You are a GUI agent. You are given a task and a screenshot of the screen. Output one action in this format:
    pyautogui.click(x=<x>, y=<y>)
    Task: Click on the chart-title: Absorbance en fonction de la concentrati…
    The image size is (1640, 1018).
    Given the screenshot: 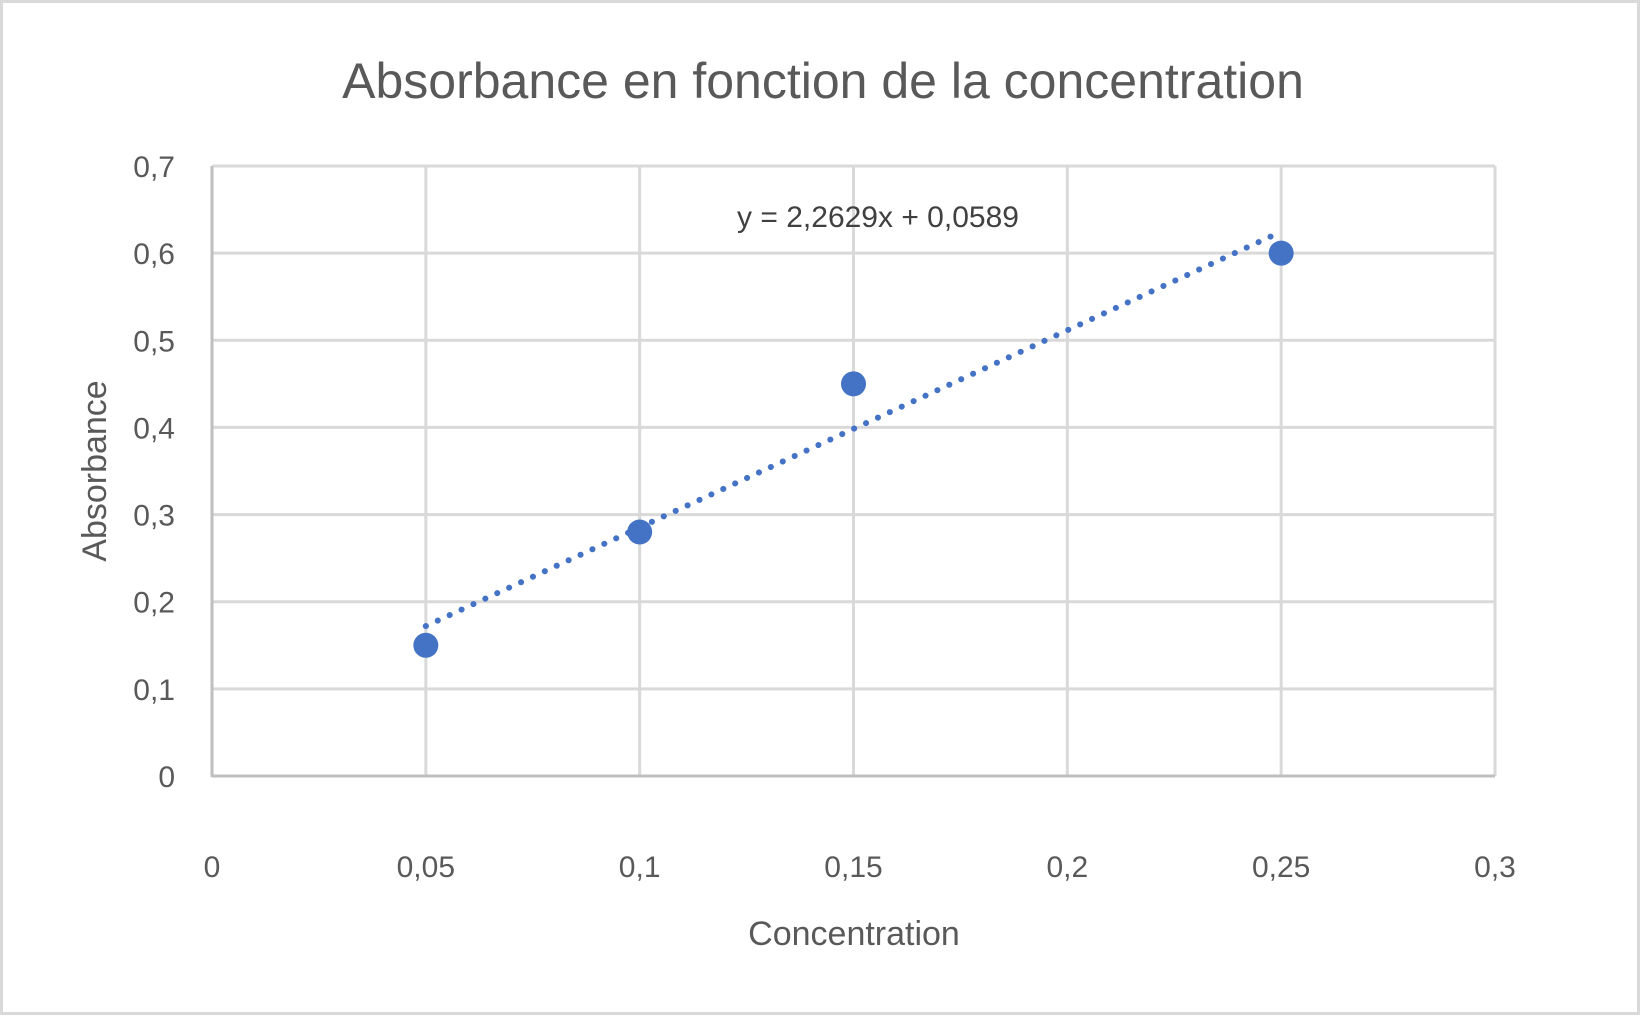 What is the action you would take?
    pyautogui.click(x=823, y=81)
    